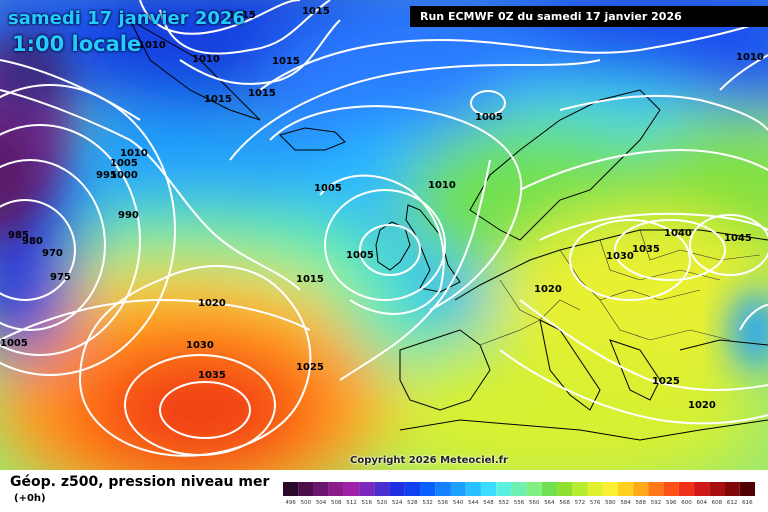 This screenshot has width=768, height=512. I want to click on scale-label: 508, so click(336, 503).